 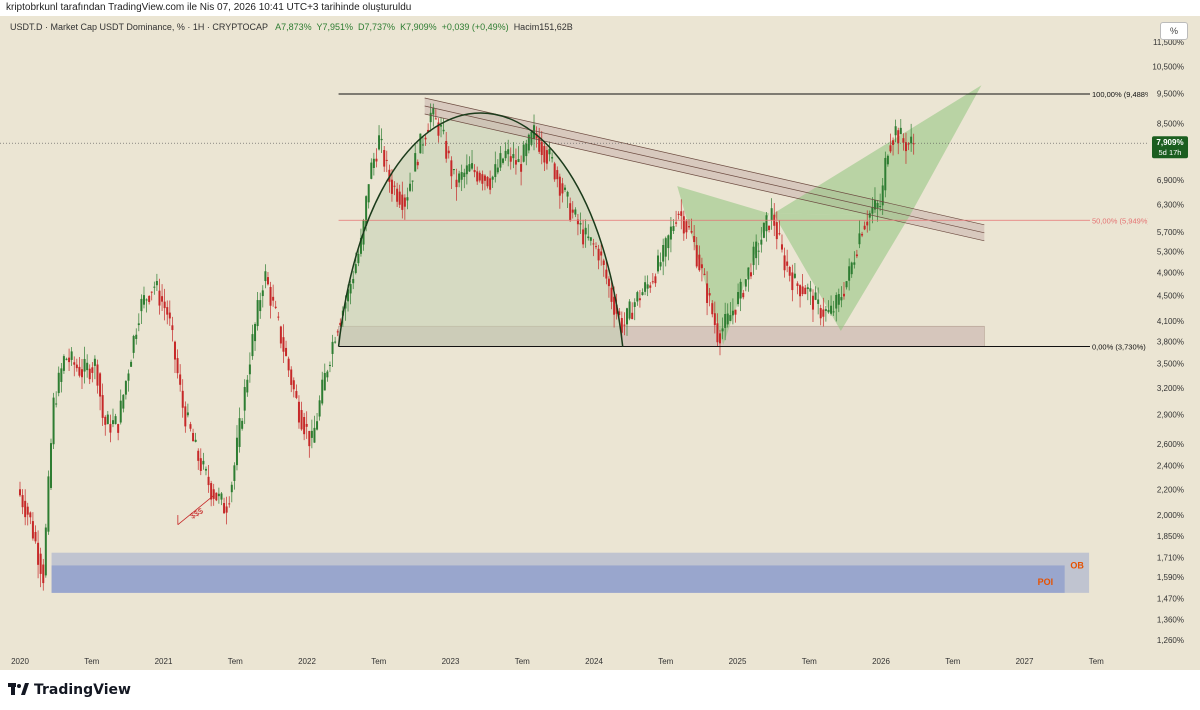 I want to click on y-tick-label: 1,710%, so click(x=1170, y=557).